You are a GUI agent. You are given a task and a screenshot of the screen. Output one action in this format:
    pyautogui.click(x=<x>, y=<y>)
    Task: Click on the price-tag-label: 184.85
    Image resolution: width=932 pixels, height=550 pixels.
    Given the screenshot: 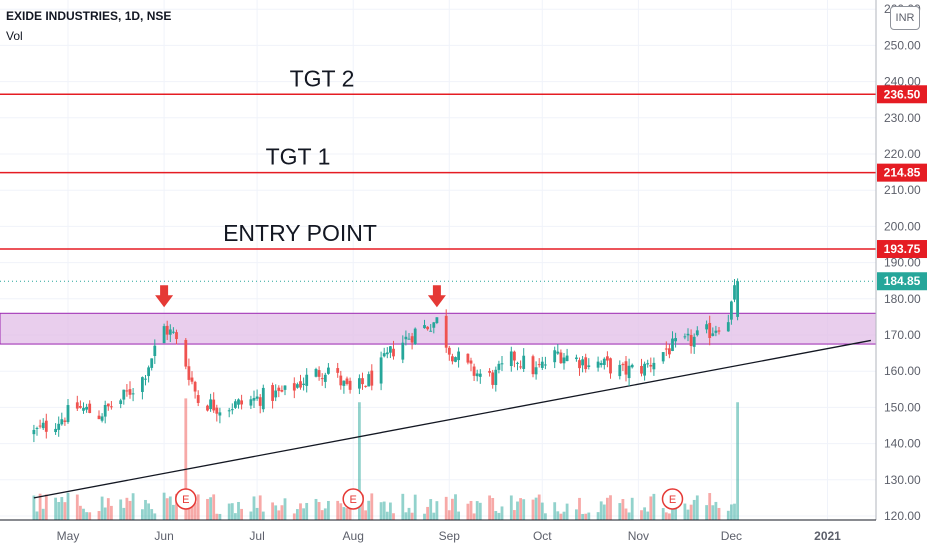 What is the action you would take?
    pyautogui.click(x=902, y=281)
    